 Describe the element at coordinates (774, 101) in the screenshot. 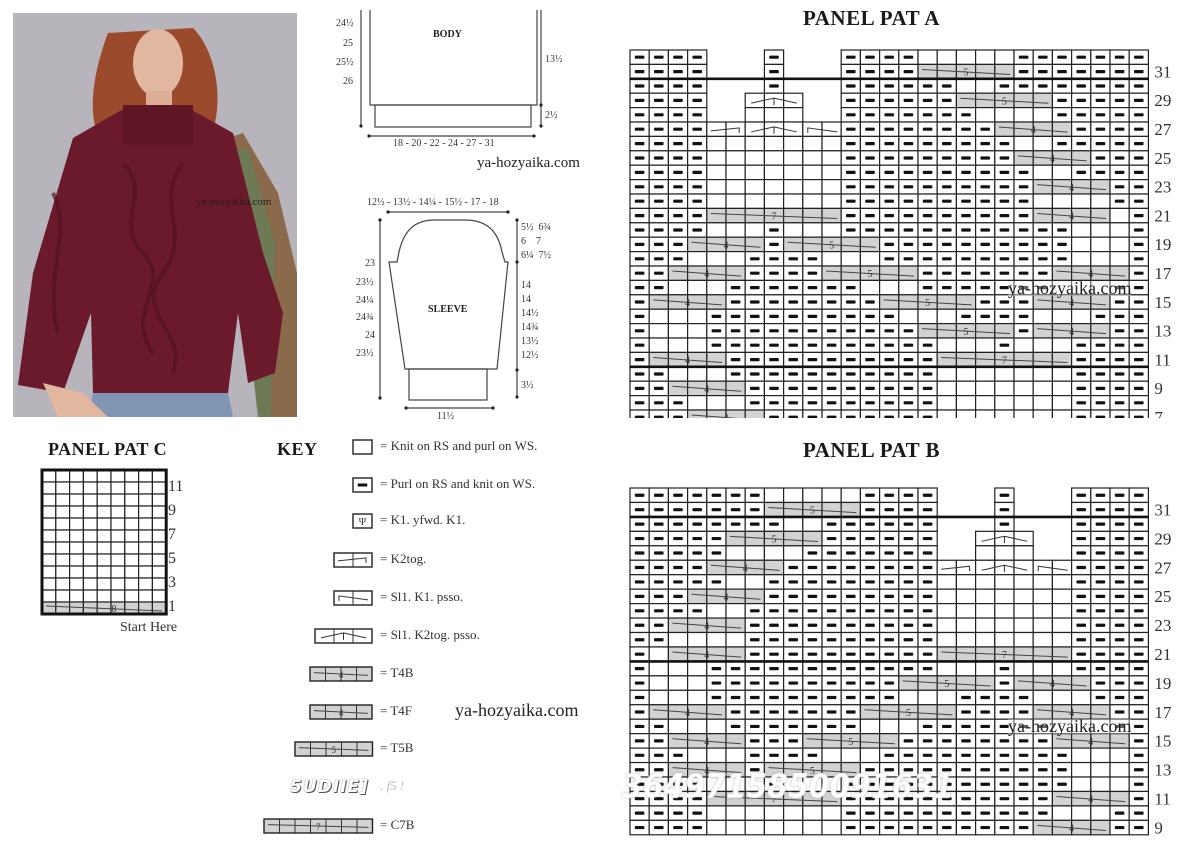

I see `sl1k2togpsso-icon` at that location.